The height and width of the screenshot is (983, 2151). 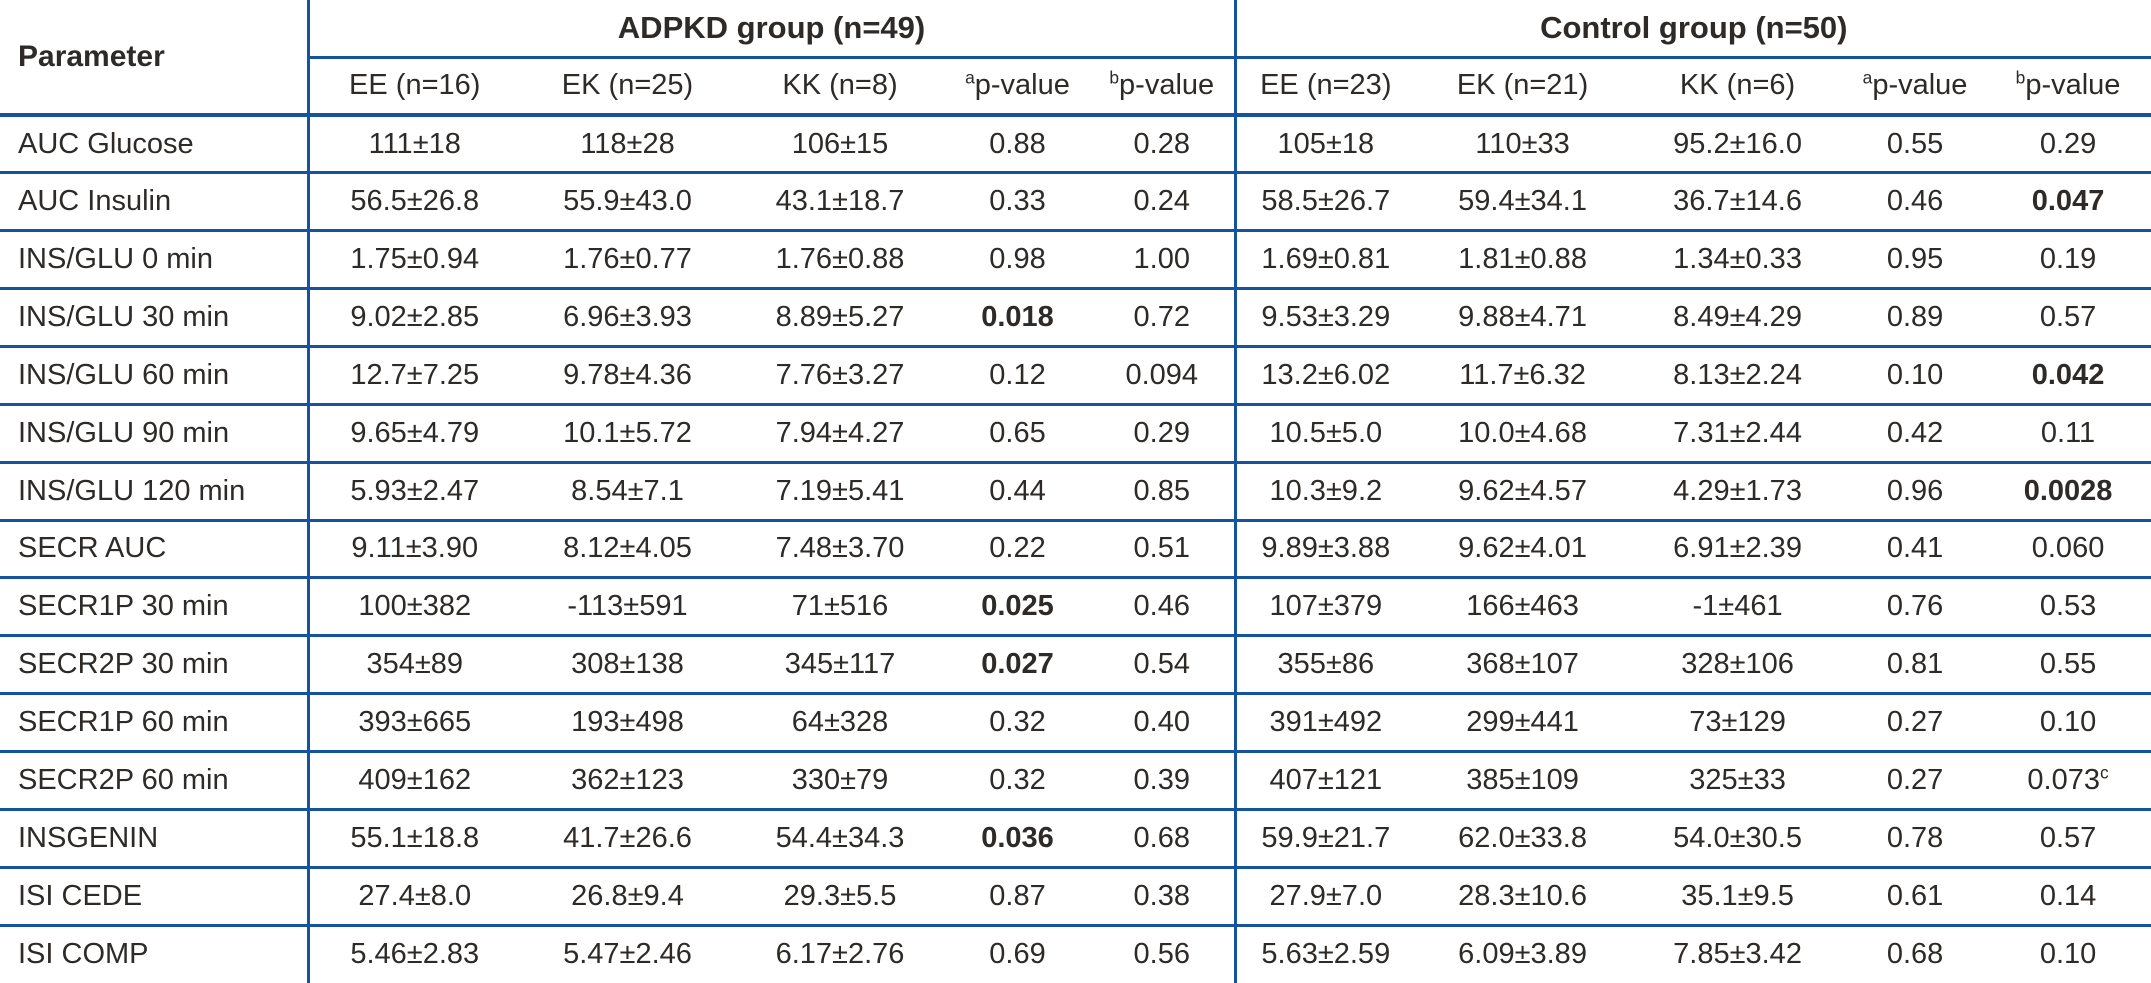 What do you see at coordinates (154, 781) in the screenshot?
I see `parameter-cell: SECR2P 60 min` at bounding box center [154, 781].